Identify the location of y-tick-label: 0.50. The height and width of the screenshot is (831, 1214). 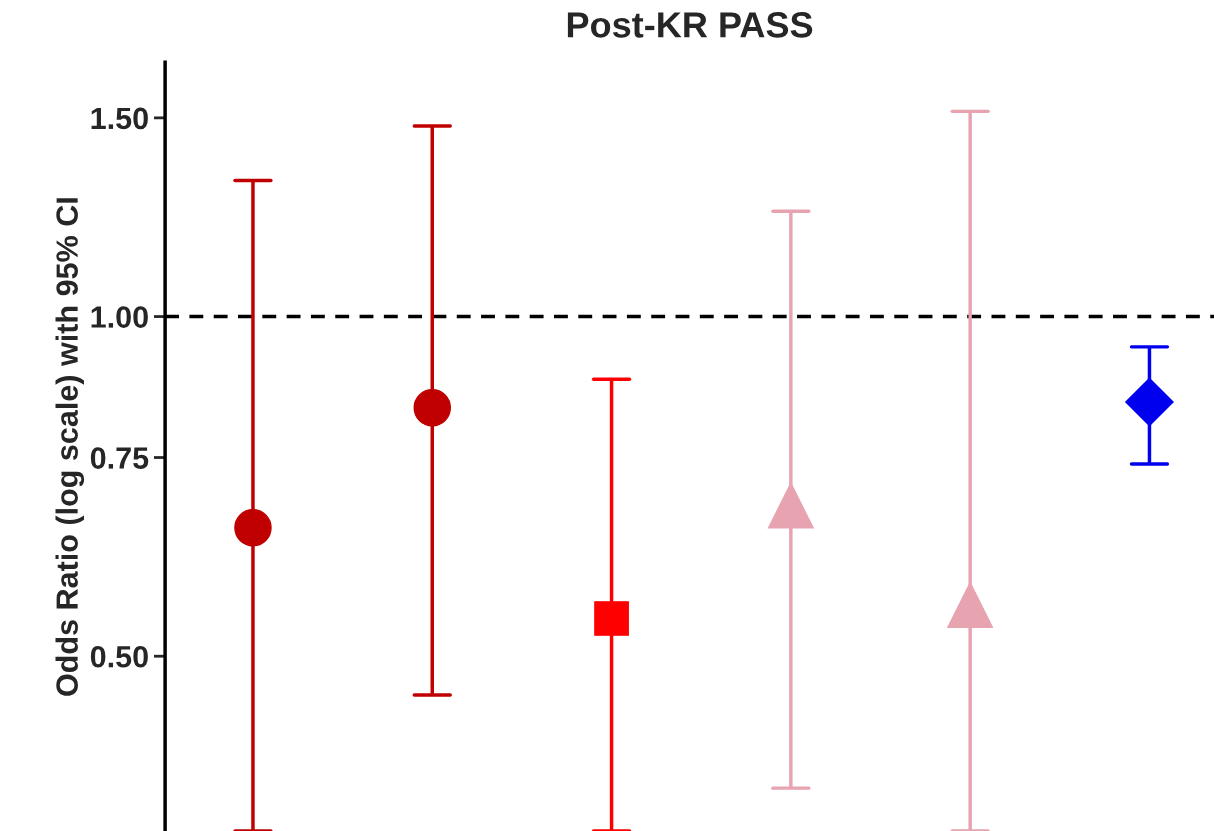
(119, 656).